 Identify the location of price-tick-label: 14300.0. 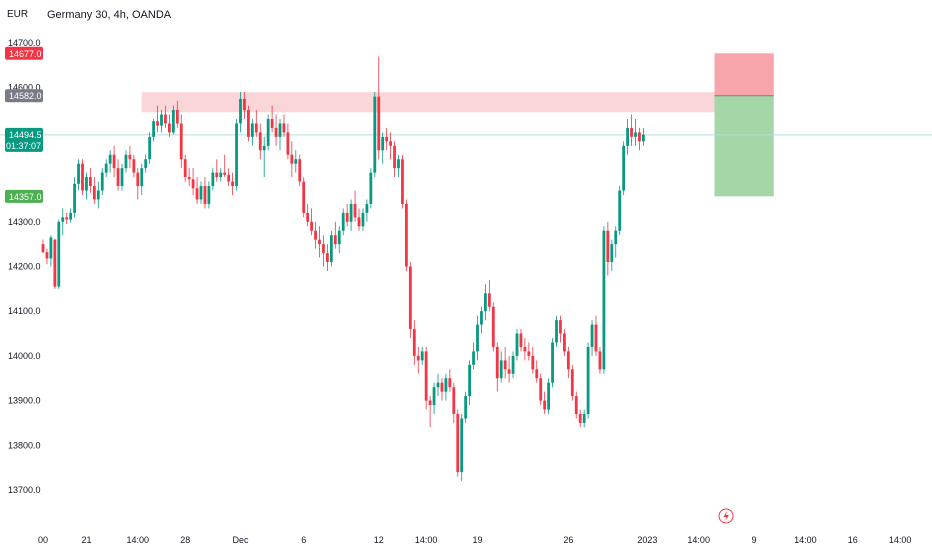
(24, 222).